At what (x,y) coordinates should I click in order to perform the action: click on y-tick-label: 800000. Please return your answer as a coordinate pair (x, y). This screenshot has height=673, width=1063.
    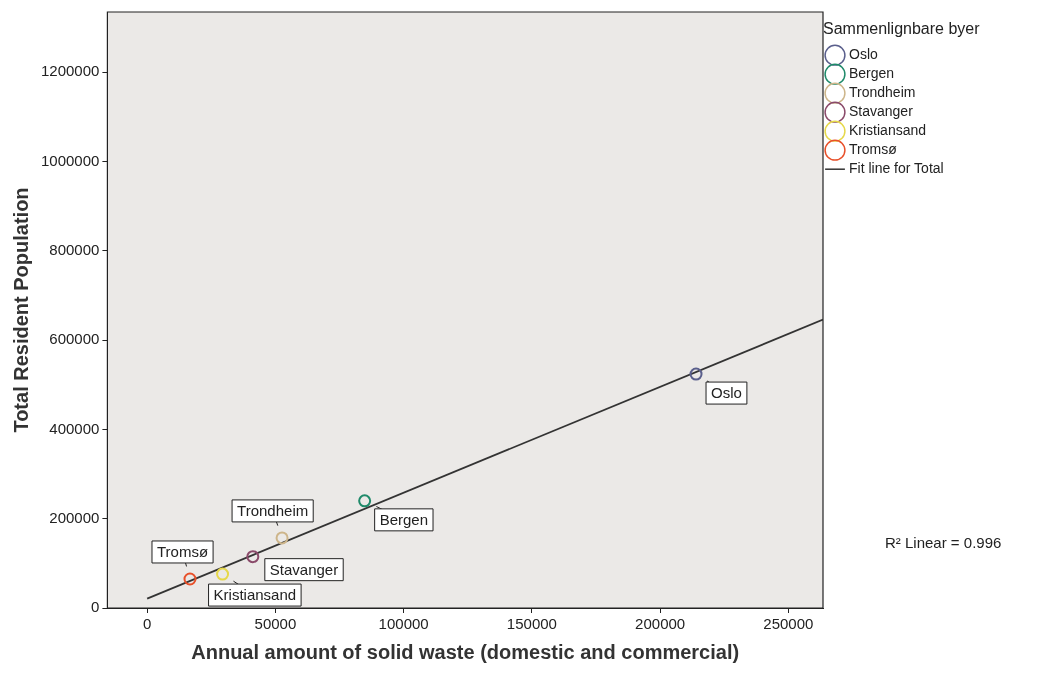
    Looking at the image, I should click on (74, 249).